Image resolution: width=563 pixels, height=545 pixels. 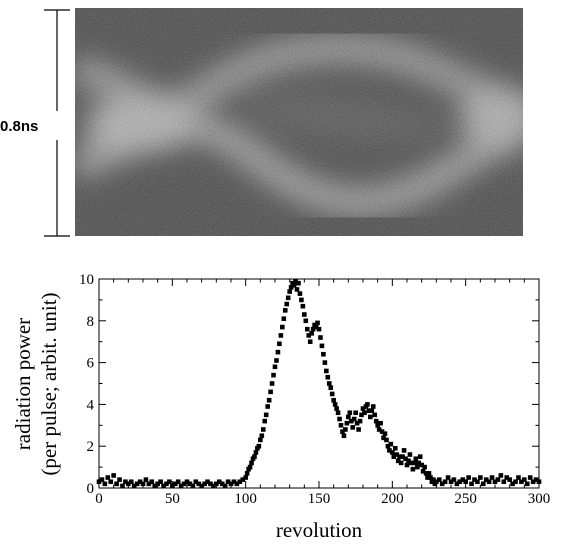 I want to click on x-tick-label: 250, so click(x=465, y=499).